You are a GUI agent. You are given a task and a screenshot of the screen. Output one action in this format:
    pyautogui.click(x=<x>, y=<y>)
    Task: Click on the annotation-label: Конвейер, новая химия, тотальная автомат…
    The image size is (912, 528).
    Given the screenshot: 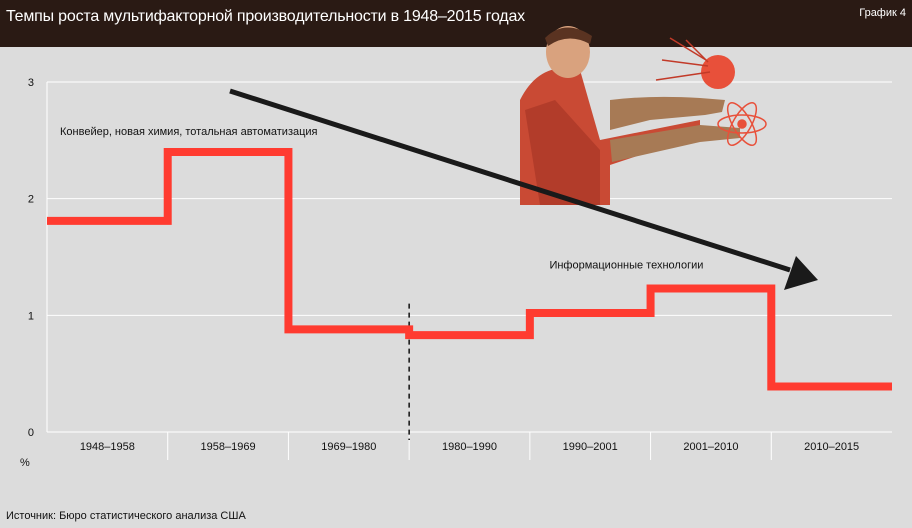 What is the action you would take?
    pyautogui.click(x=189, y=132)
    